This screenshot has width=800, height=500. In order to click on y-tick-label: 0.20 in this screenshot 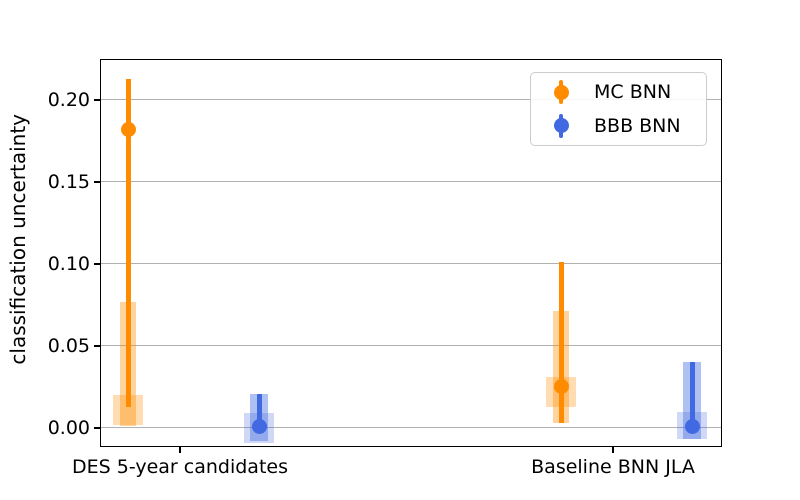, I will do `click(68, 99)`.